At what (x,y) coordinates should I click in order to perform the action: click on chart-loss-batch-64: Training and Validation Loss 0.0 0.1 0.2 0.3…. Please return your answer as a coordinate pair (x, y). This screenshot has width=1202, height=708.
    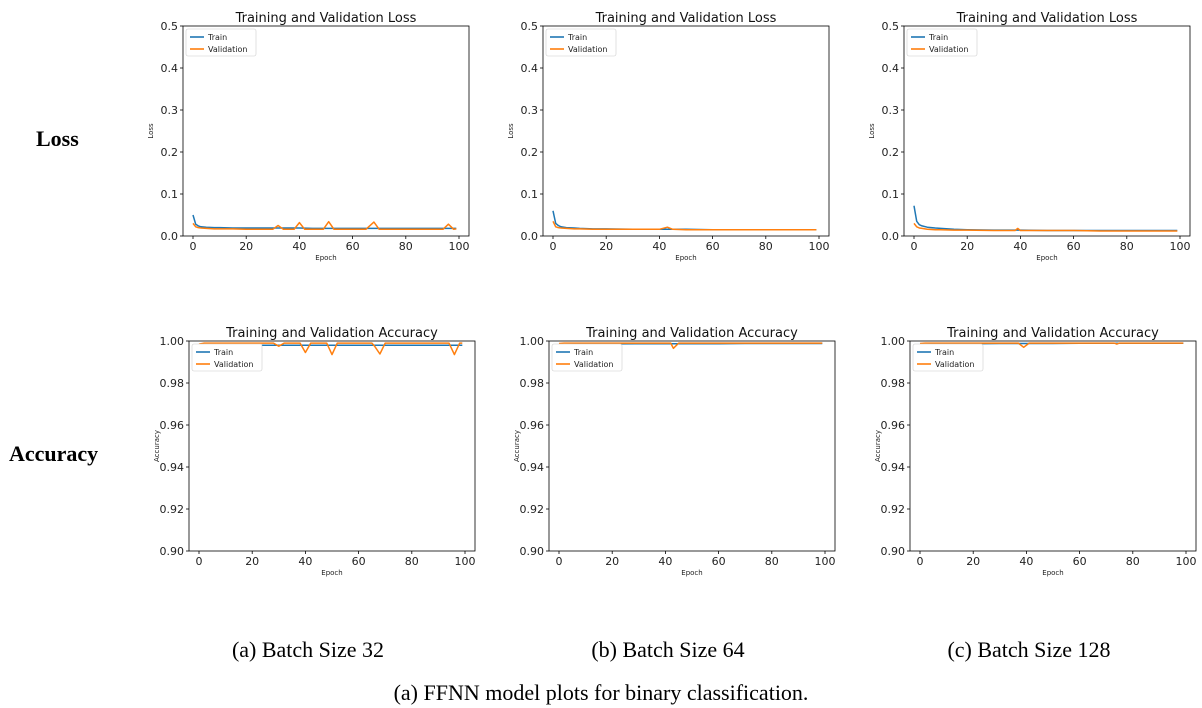
    Looking at the image, I should click on (668, 136).